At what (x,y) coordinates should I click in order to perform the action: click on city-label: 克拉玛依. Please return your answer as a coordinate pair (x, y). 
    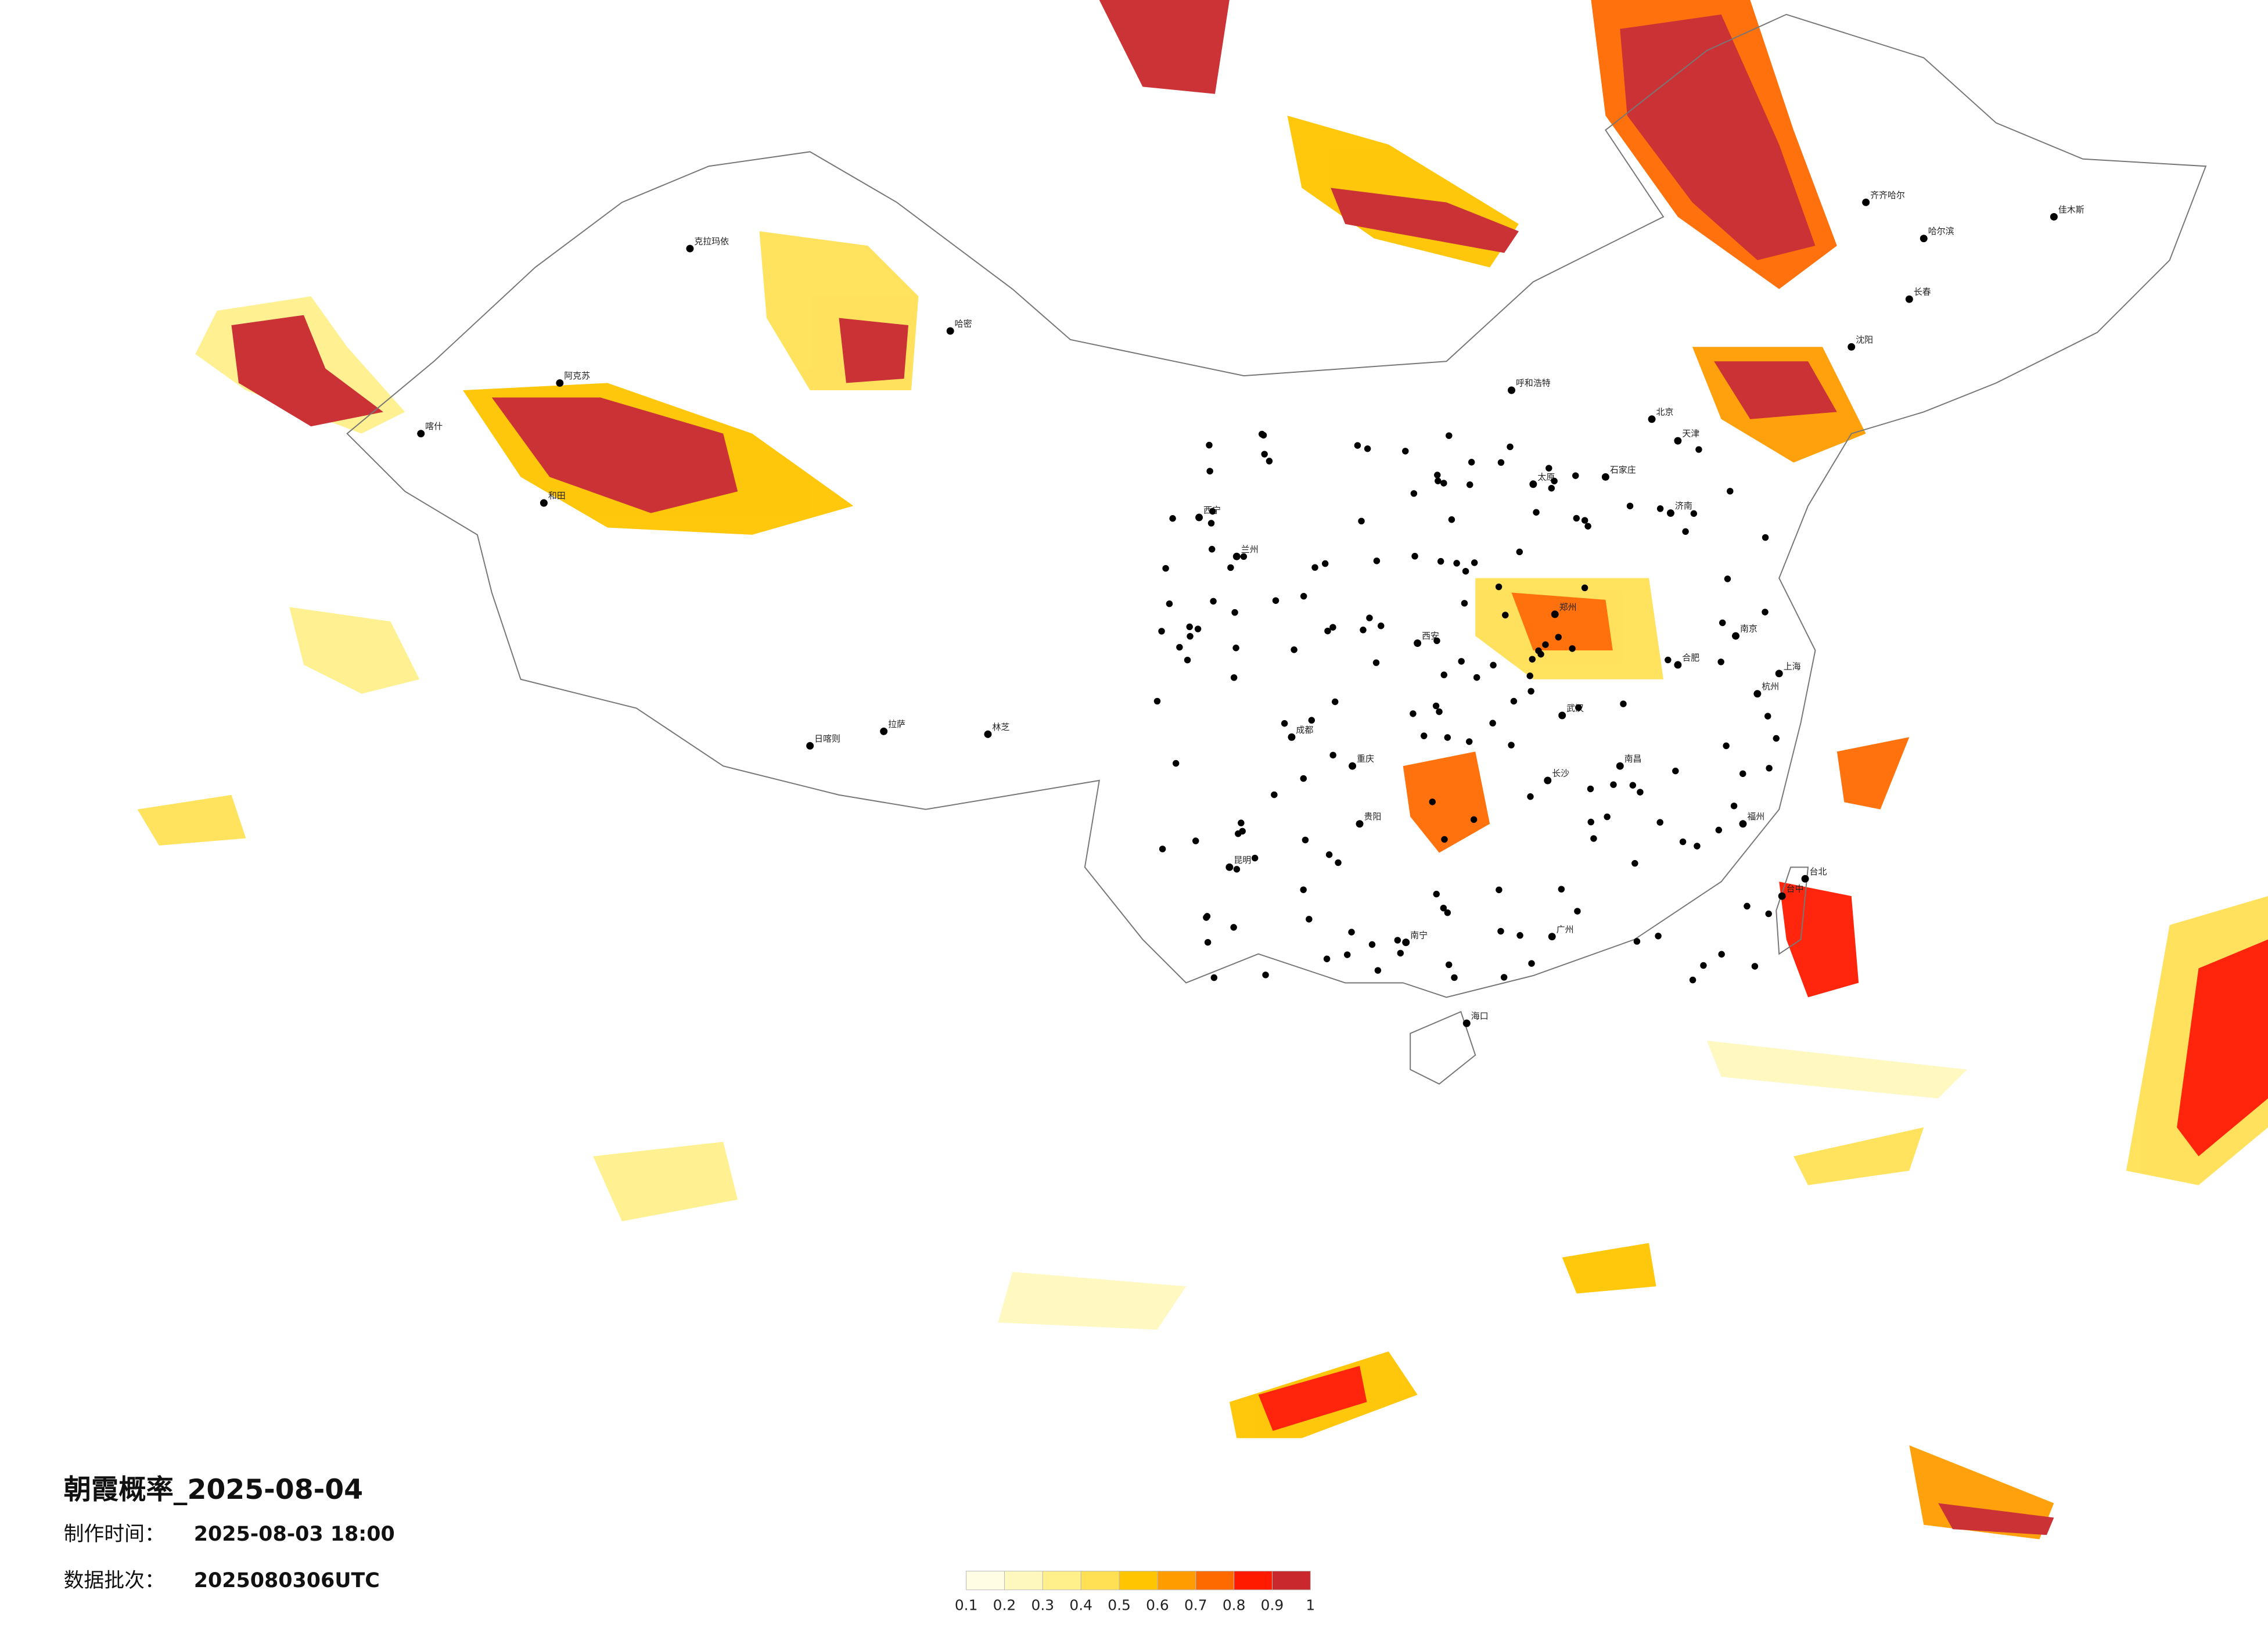
    Looking at the image, I should click on (711, 241).